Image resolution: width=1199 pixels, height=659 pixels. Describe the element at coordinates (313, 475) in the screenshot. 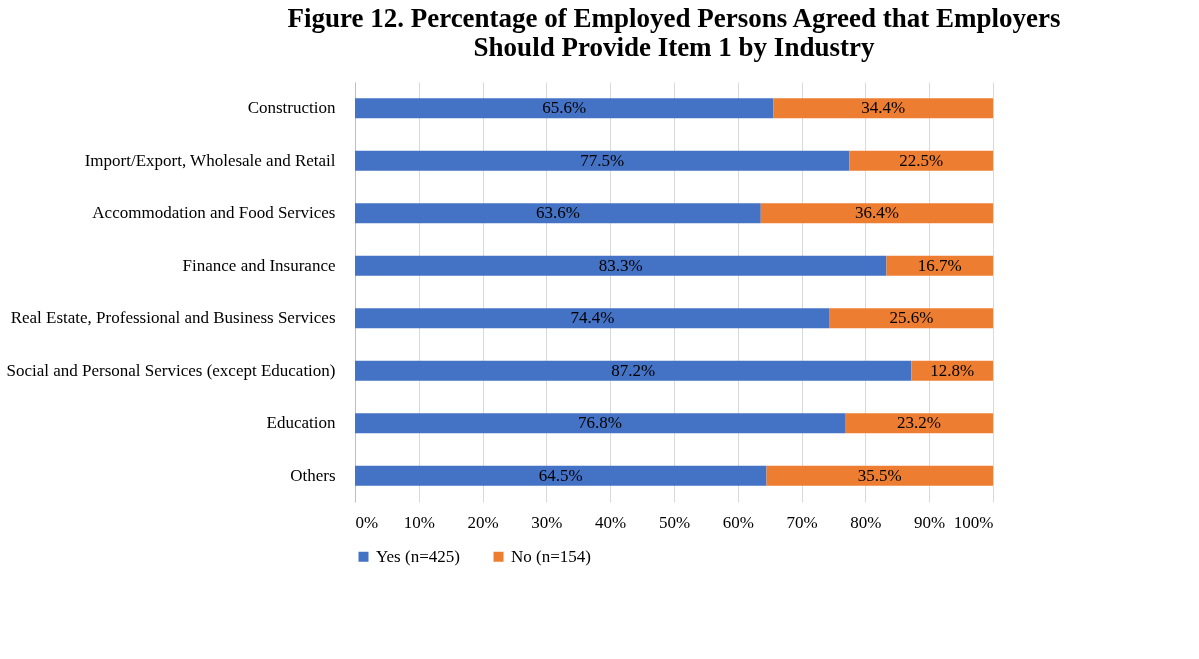

I see `y-tick-label: Others` at that location.